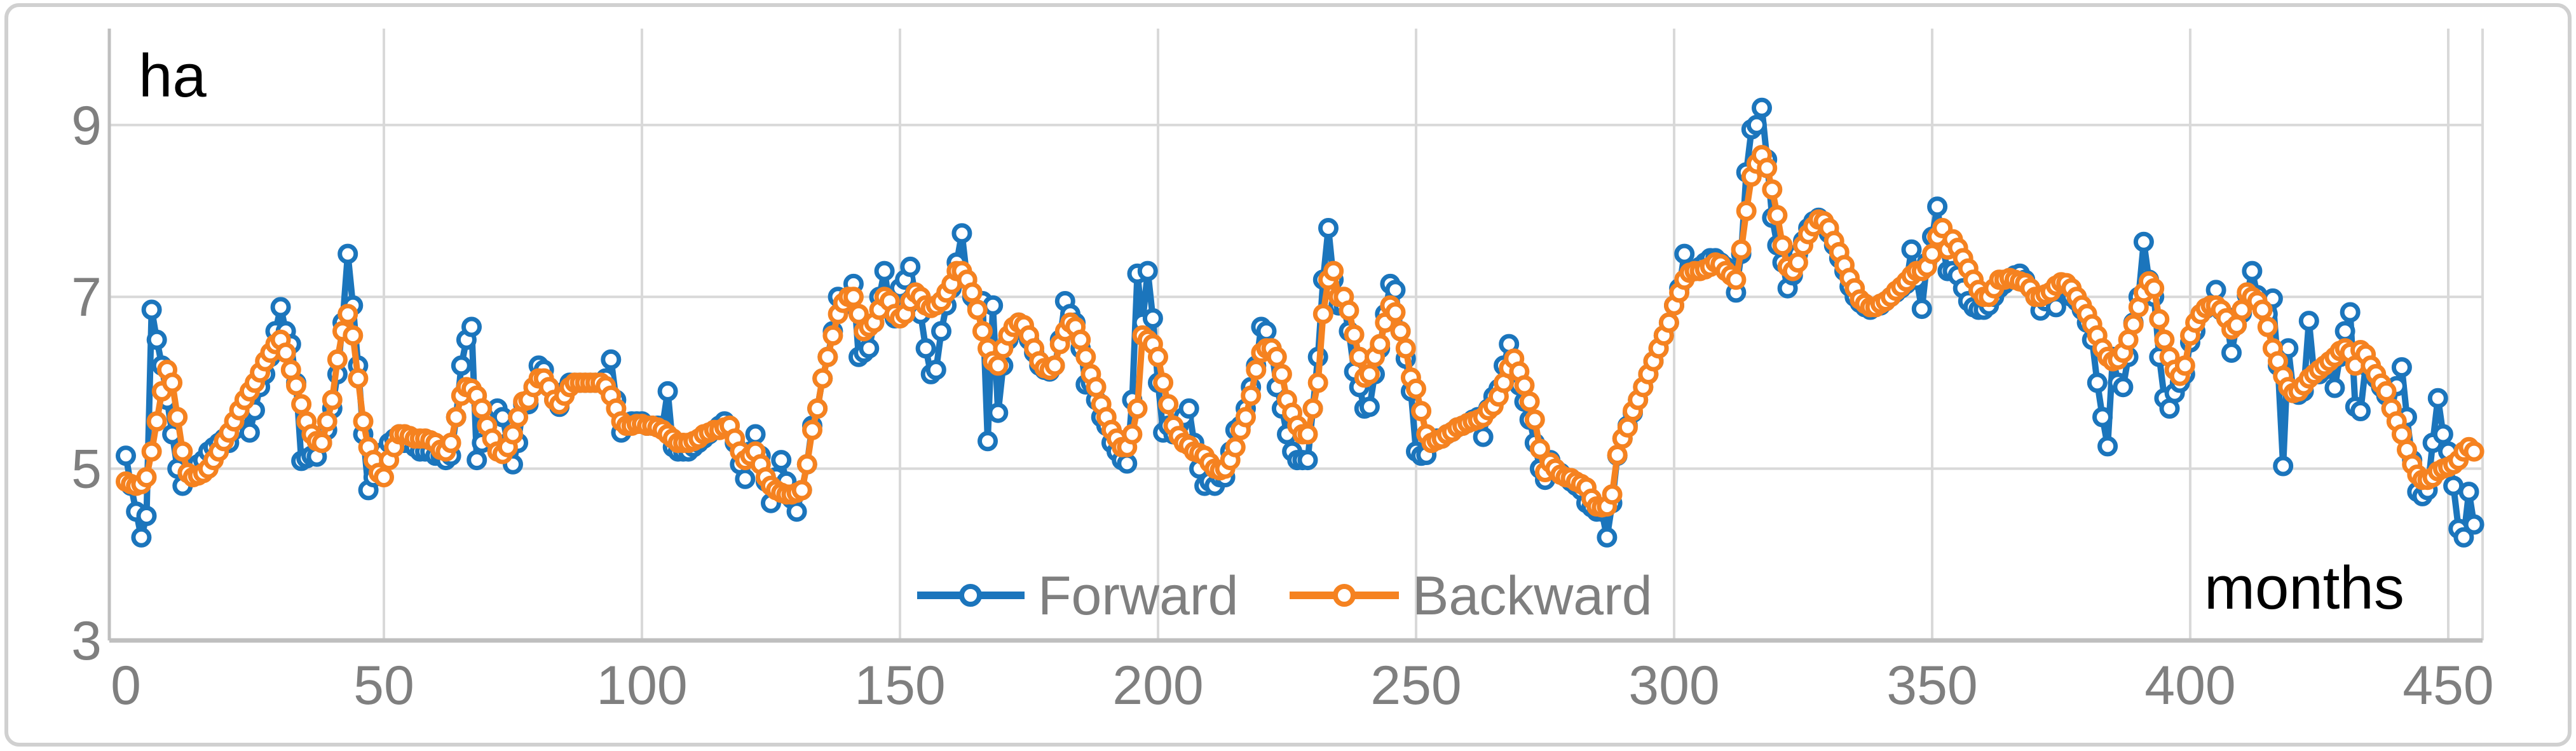  Describe the element at coordinates (2448, 685) in the screenshot. I see `x-tick-label-450: 450` at that location.